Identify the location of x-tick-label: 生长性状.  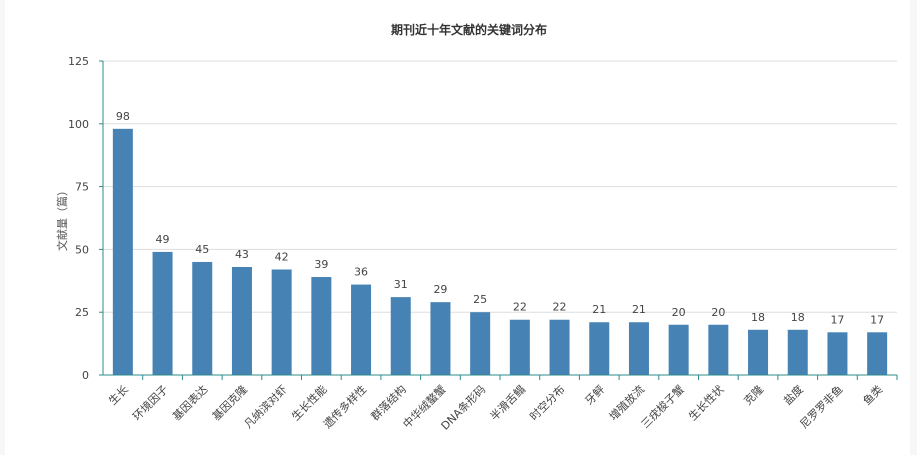
(705, 402).